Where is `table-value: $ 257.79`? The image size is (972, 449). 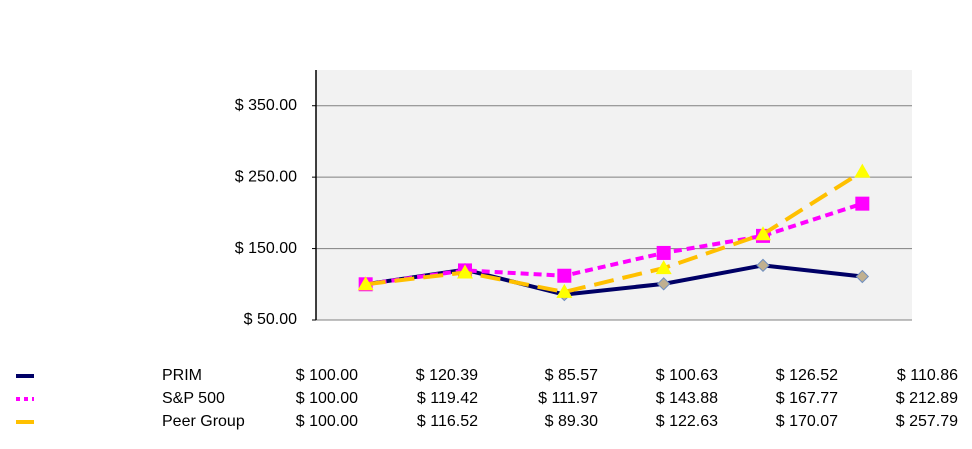 table-value: $ 257.79 is located at coordinates (927, 421).